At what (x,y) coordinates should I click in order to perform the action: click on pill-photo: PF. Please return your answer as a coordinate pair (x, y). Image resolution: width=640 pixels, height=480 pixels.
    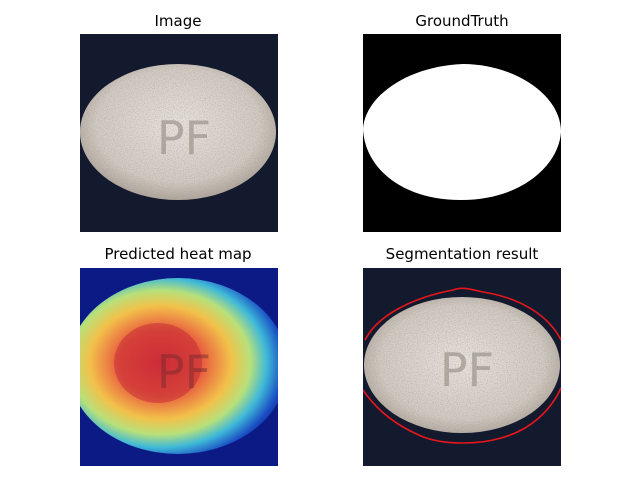
    Looking at the image, I should click on (179, 133).